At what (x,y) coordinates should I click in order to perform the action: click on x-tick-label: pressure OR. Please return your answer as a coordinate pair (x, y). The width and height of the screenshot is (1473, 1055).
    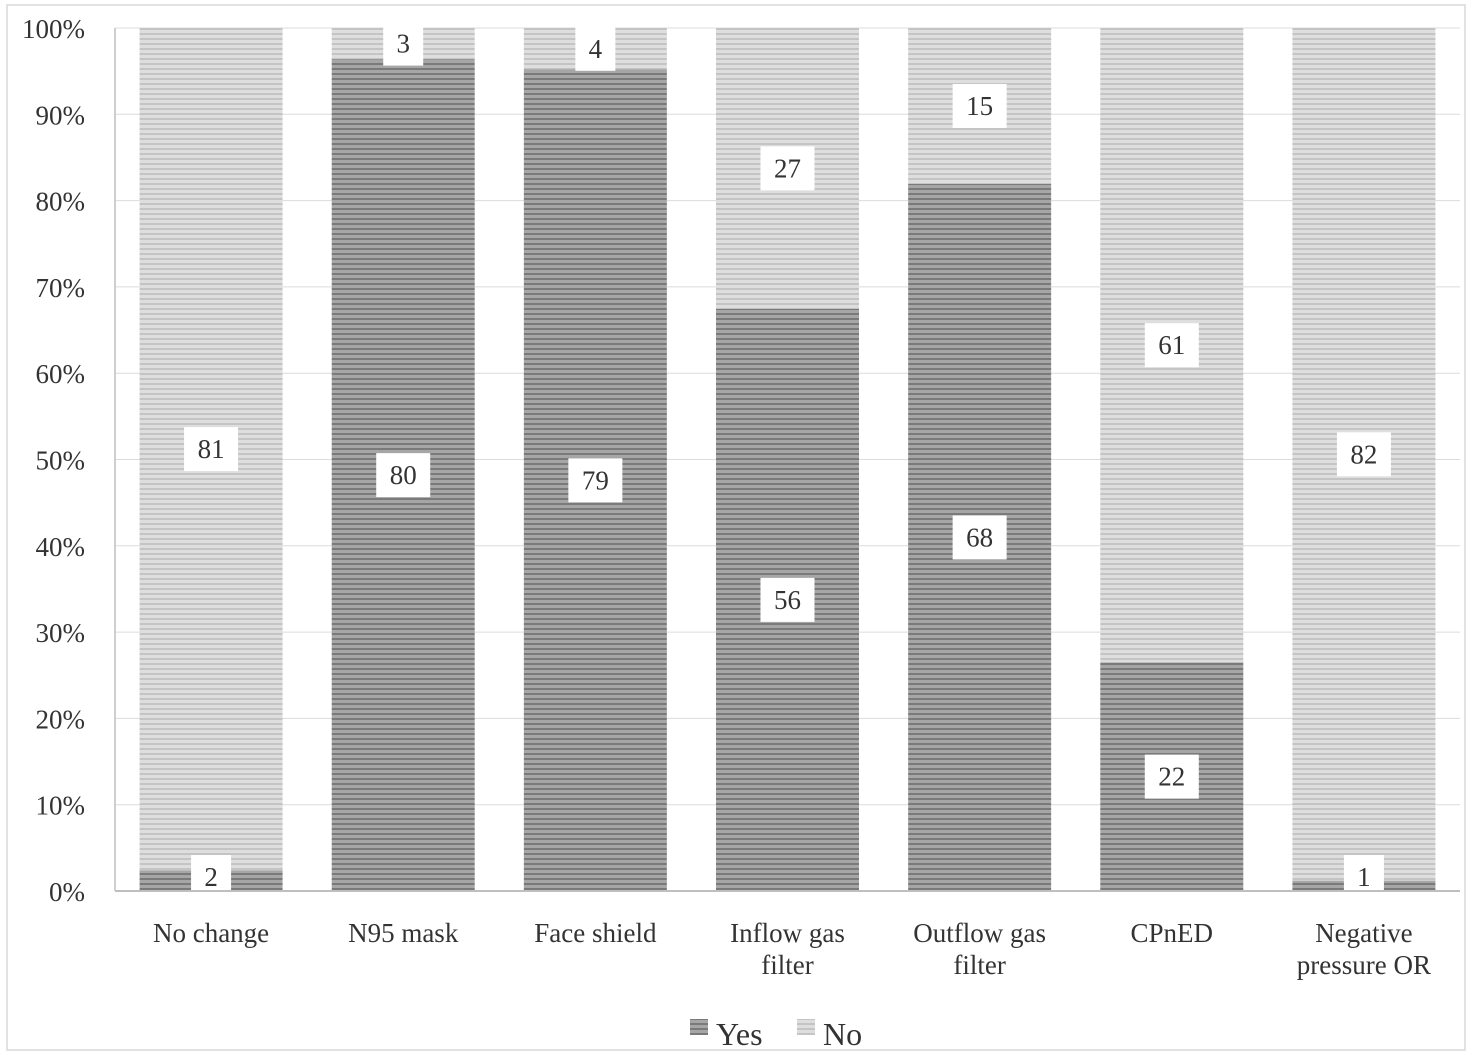
    Looking at the image, I should click on (1364, 965).